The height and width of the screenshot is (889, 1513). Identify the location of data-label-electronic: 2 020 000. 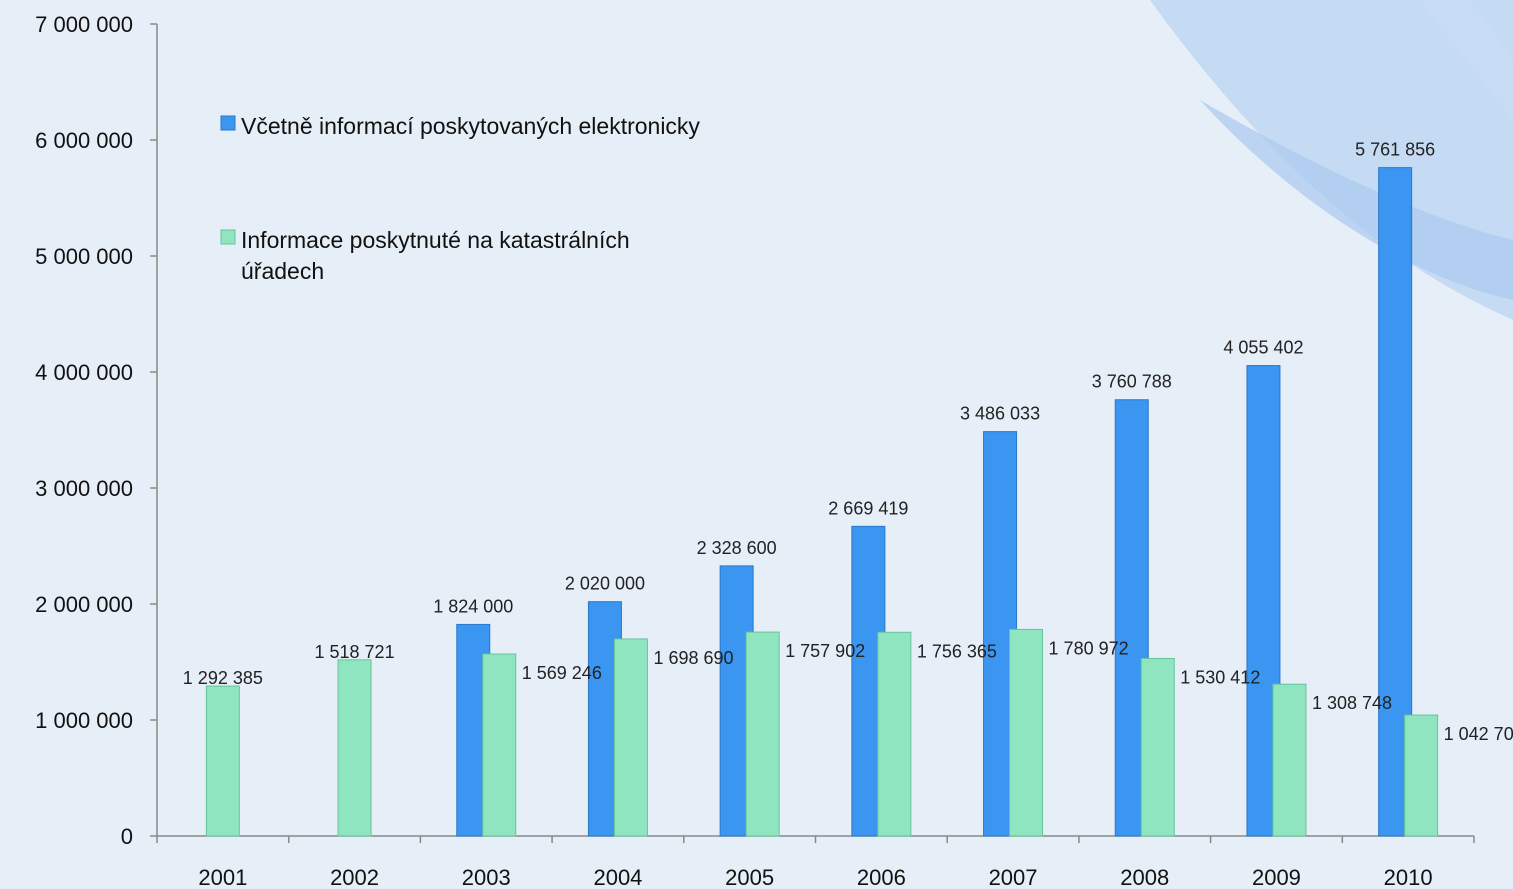
(605, 584).